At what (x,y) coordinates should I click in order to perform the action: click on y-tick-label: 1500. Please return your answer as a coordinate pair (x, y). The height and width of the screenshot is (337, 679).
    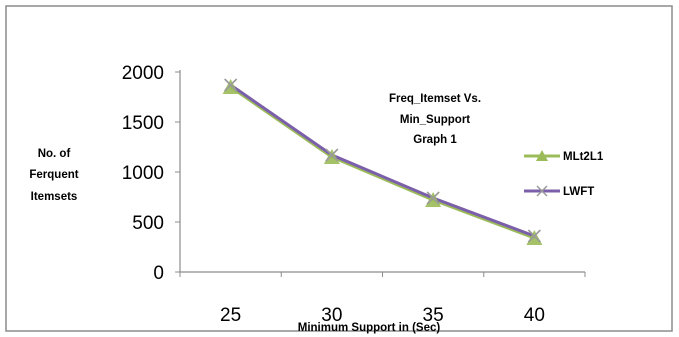
    Looking at the image, I should click on (143, 123).